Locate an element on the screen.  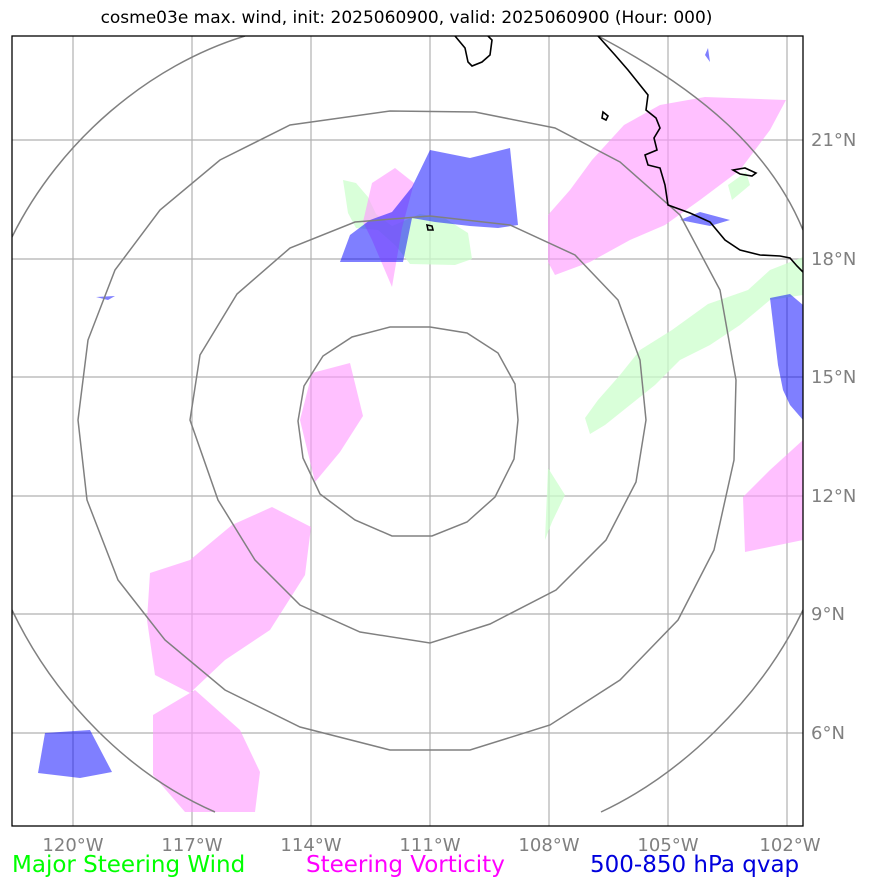
coastline-mexico-mainland is located at coordinates (700, 154).